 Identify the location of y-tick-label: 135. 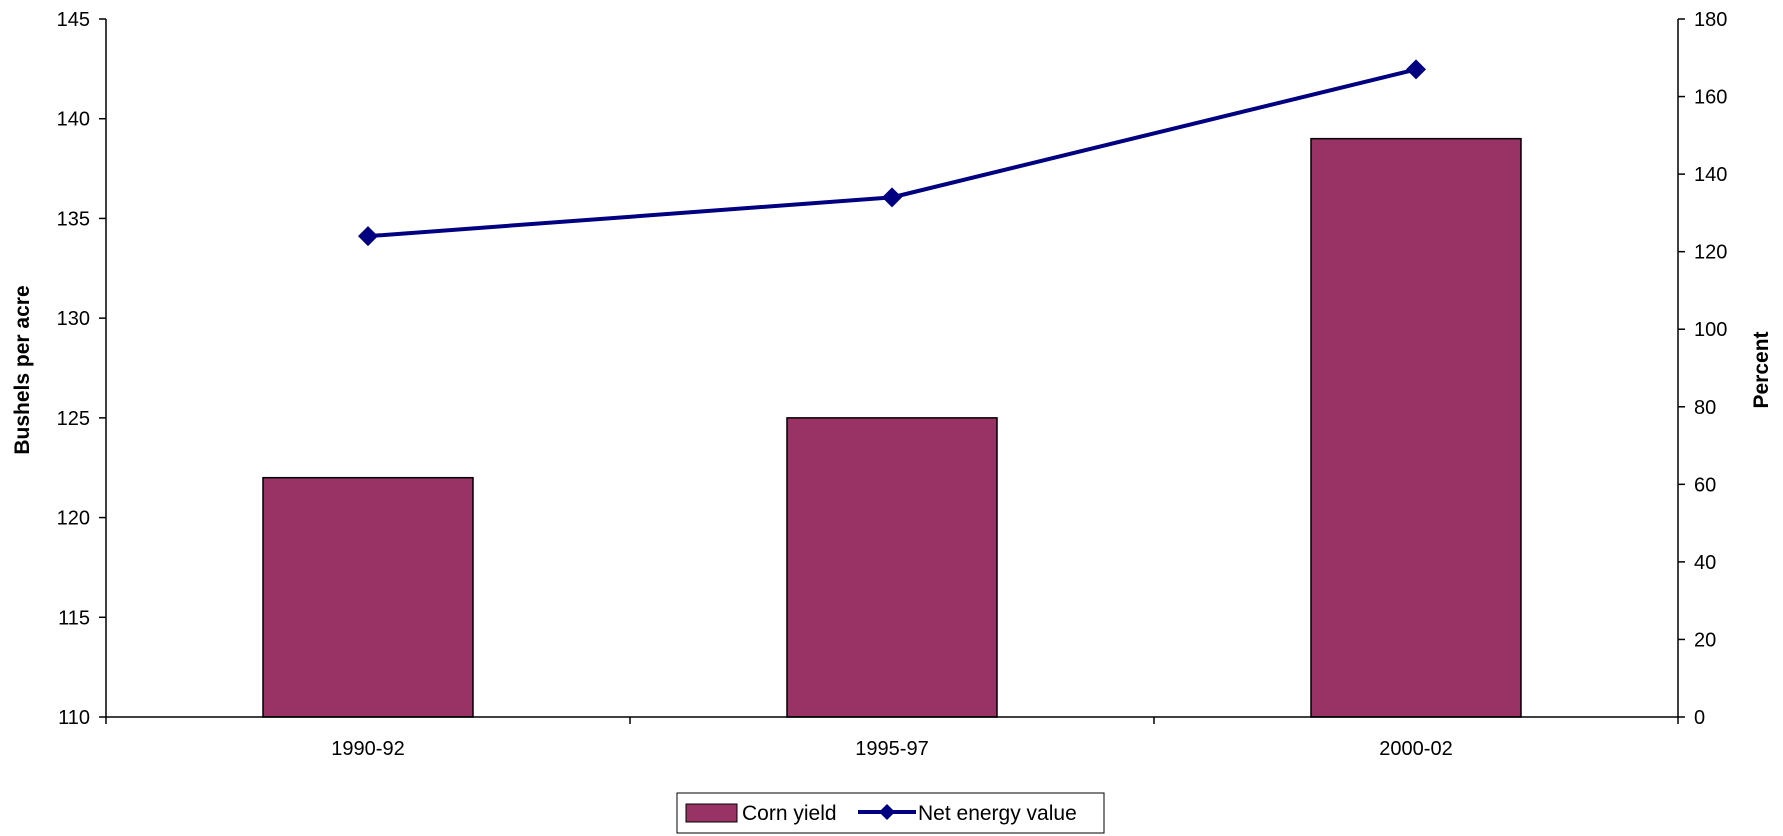
(73, 219).